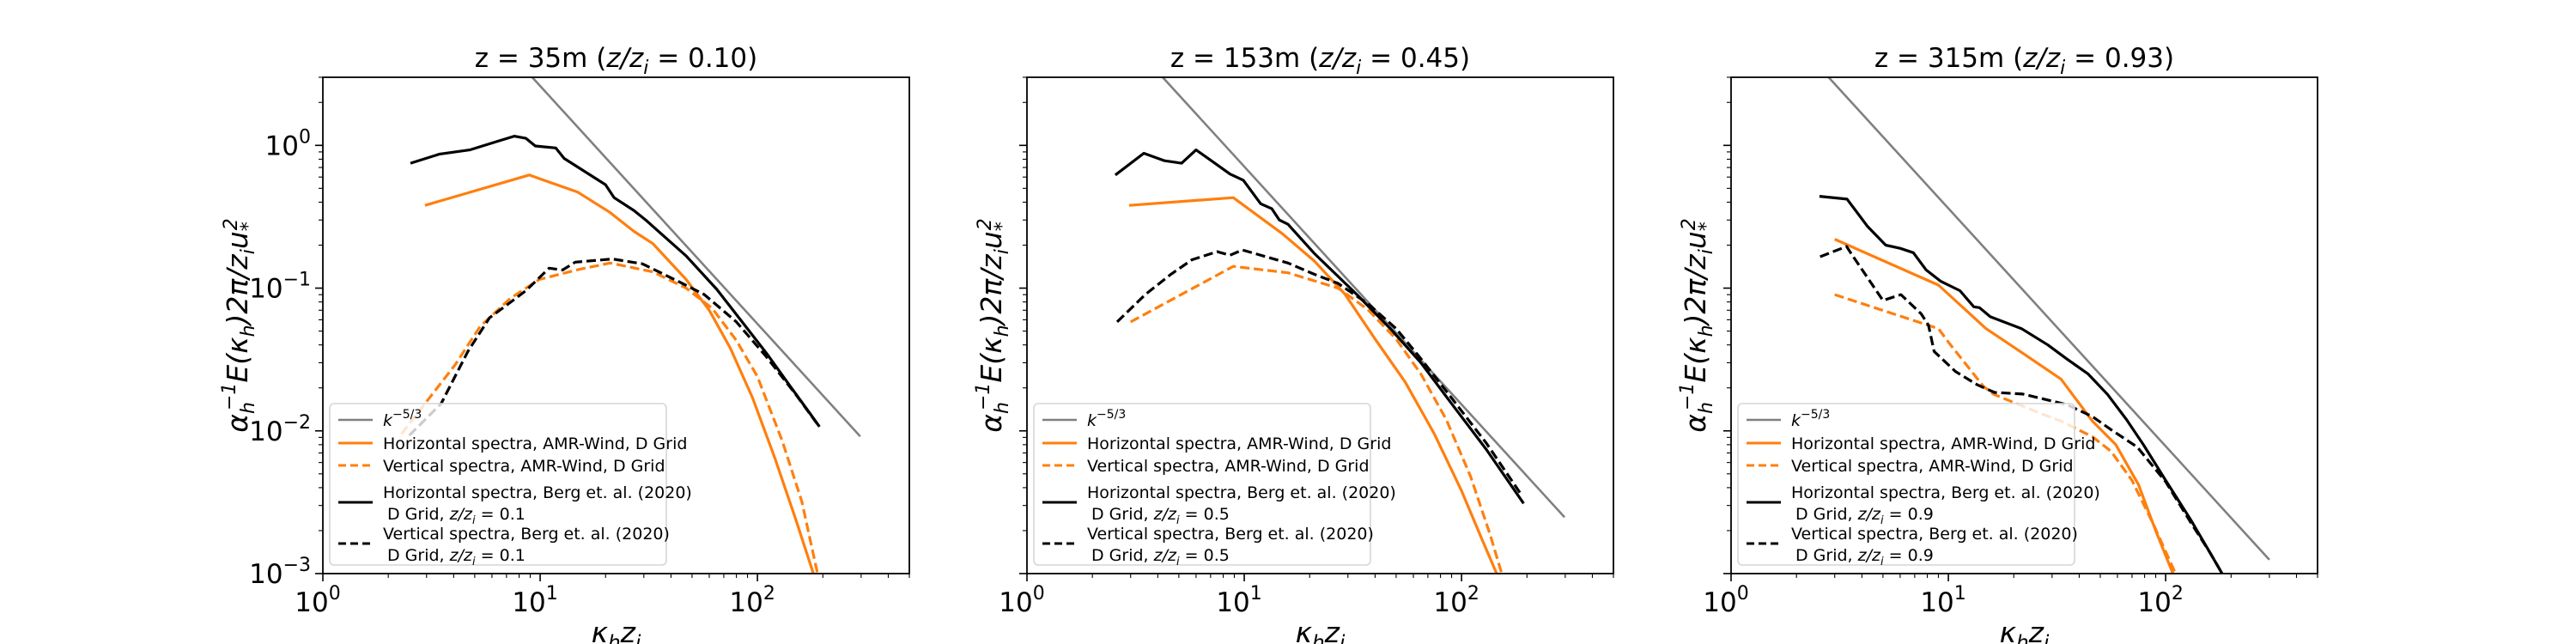 The image size is (2576, 644). Describe the element at coordinates (288, 143) in the screenshot. I see `y-tick-label: 10⁰` at that location.